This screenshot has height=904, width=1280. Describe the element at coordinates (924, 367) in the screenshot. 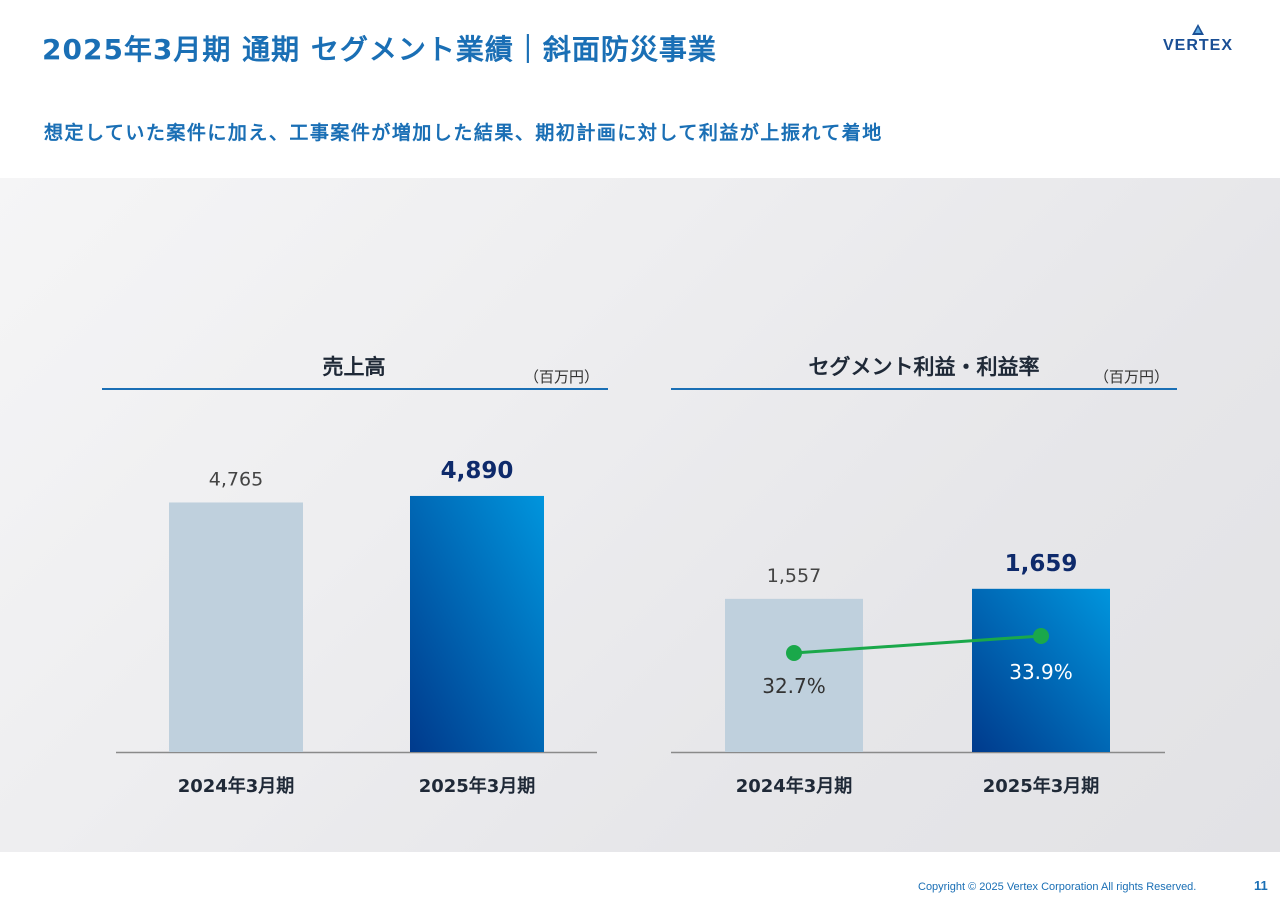

I see `profit-chart-title: セグメント利益・利益率` at that location.